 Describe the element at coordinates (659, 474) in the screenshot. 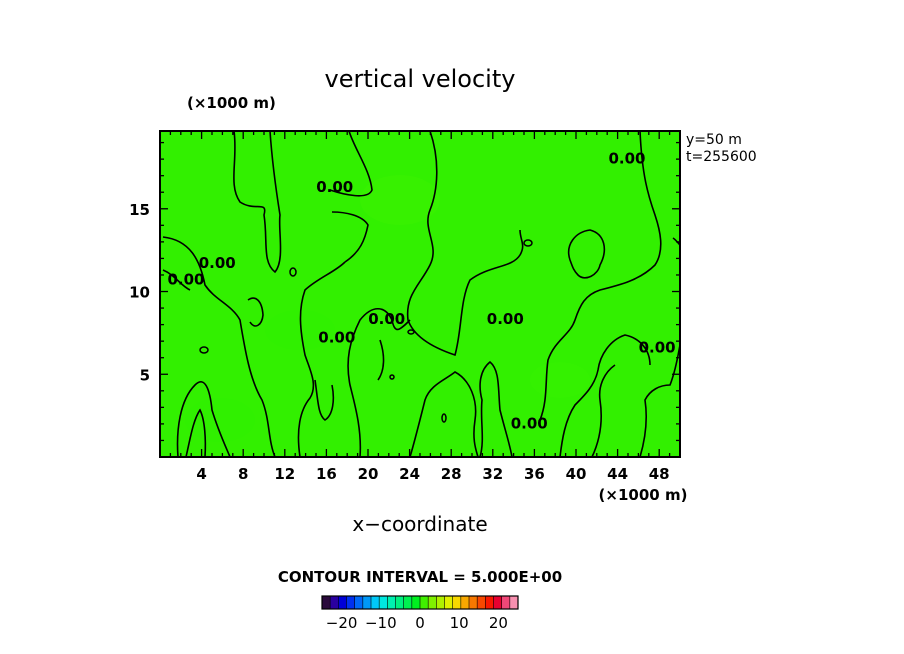

I see `x-tick-label: 48` at that location.